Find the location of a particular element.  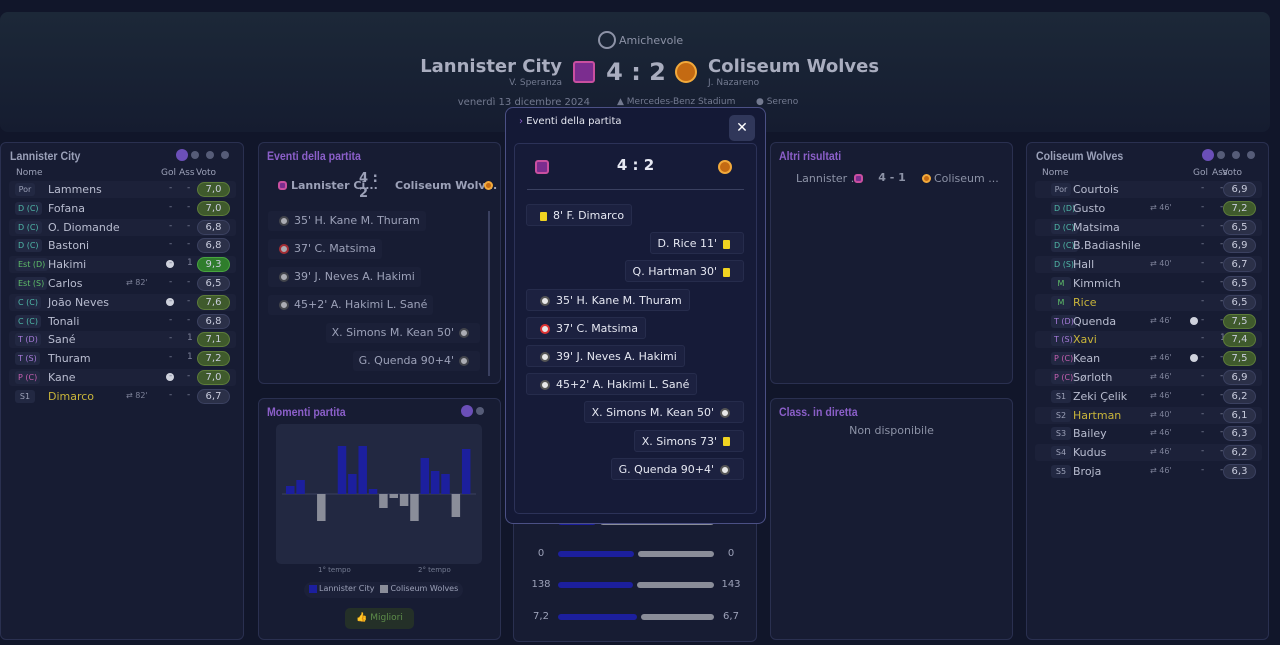

player-name: O. Diomande is located at coordinates (84, 227).